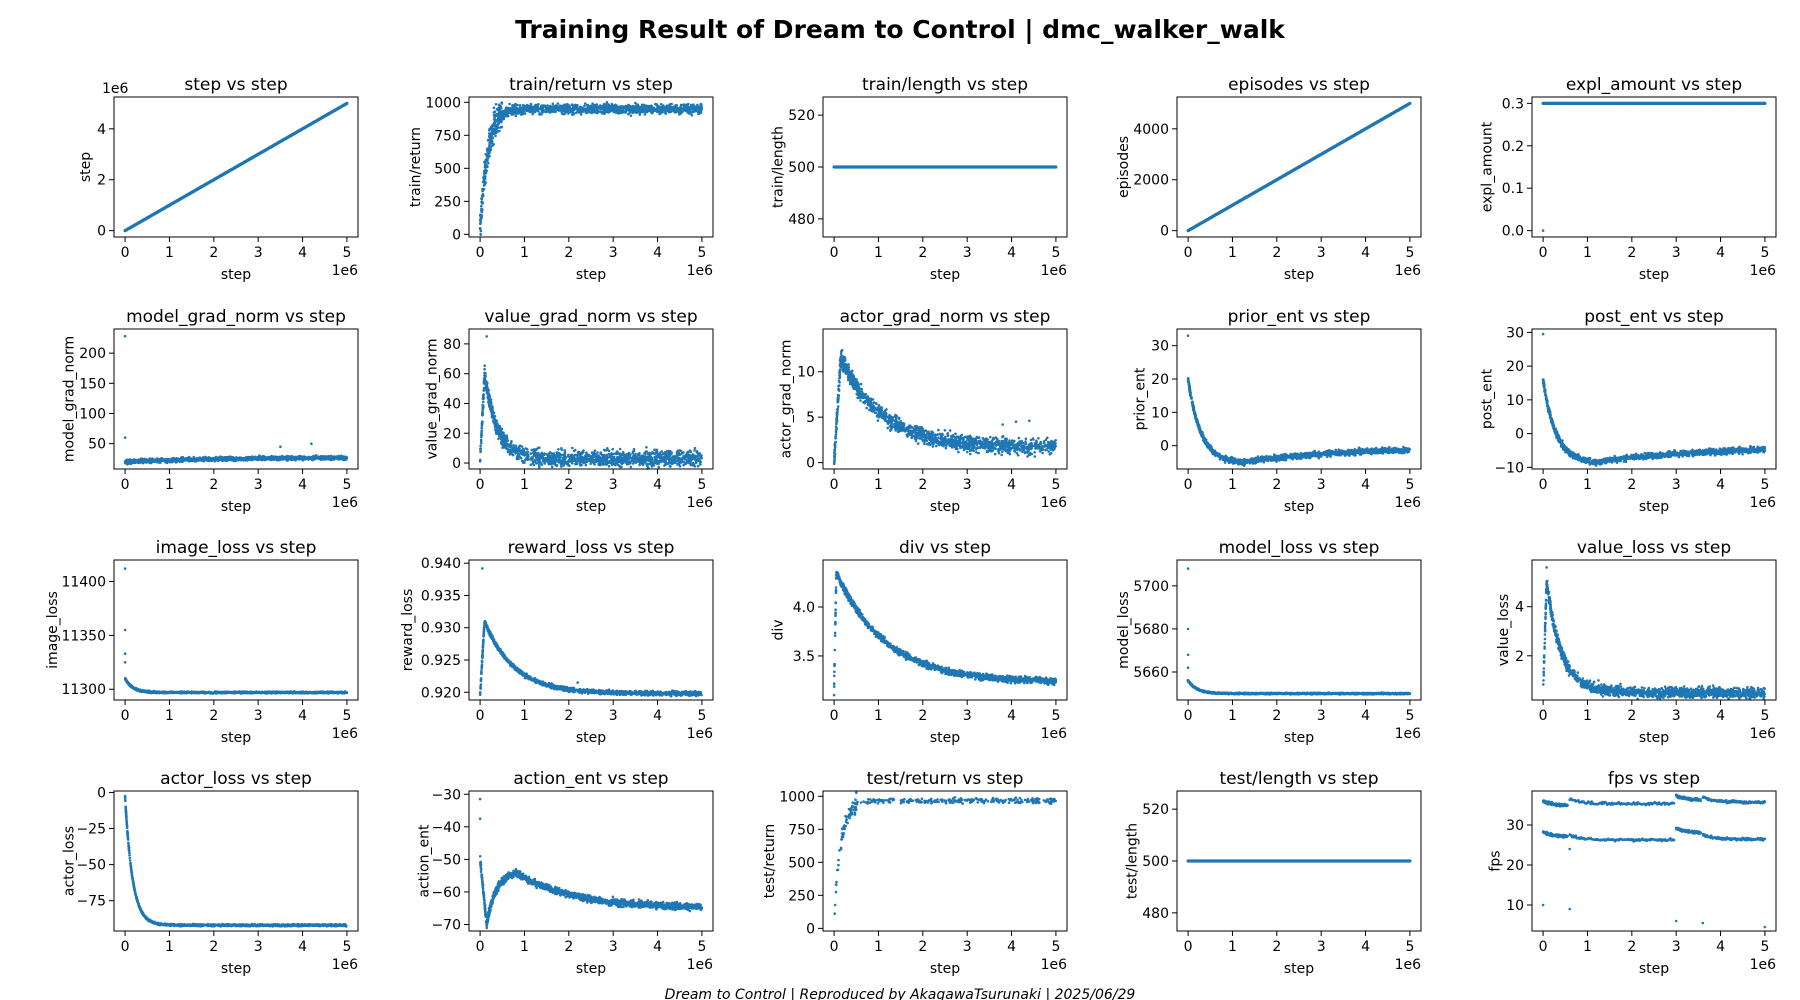 Image resolution: width=1800 pixels, height=1000 pixels. What do you see at coordinates (1299, 85) in the screenshot?
I see `subplot-title: episodes vs step` at bounding box center [1299, 85].